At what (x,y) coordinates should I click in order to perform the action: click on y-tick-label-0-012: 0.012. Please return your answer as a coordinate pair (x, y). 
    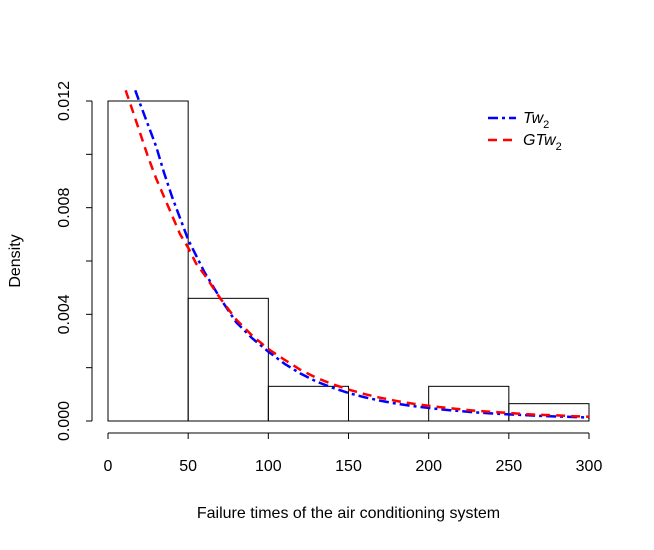
    Looking at the image, I should click on (64, 101).